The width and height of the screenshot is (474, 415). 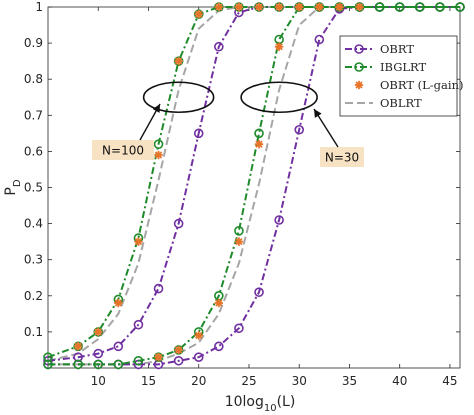 What do you see at coordinates (11, 191) in the screenshot?
I see `y-axis-label-main: P` at bounding box center [11, 191].